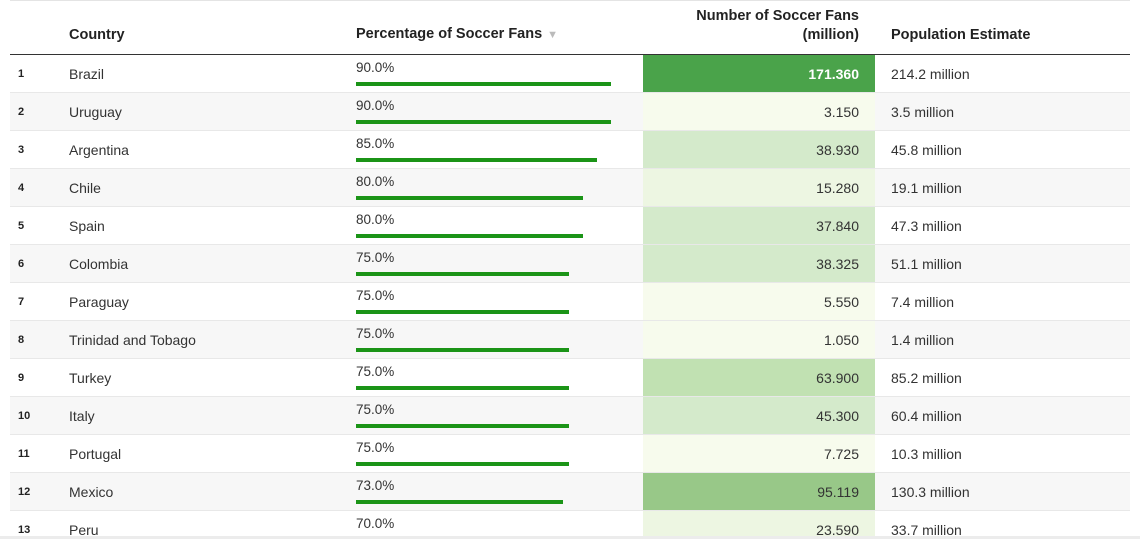  Describe the element at coordinates (204, 263) in the screenshot. I see `country-cell: Colombia` at that location.